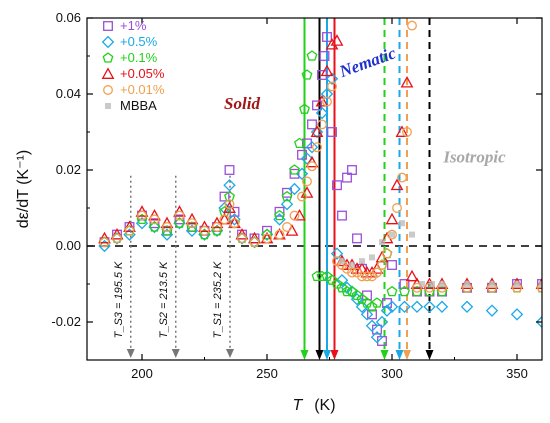 The height and width of the screenshot is (423, 550). I want to click on x-axis-unit: (K), so click(324, 405).